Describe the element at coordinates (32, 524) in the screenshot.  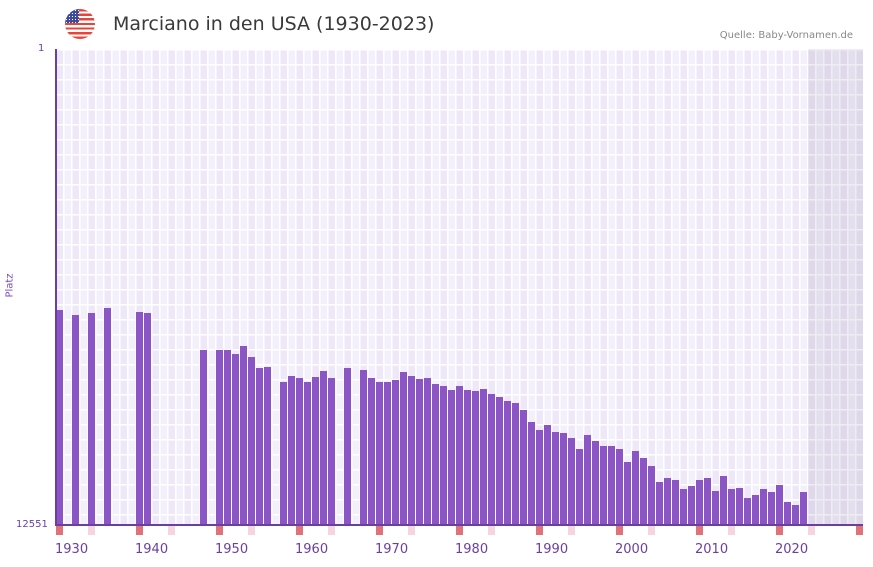
I see `y-tick-bottom: 12551` at that location.